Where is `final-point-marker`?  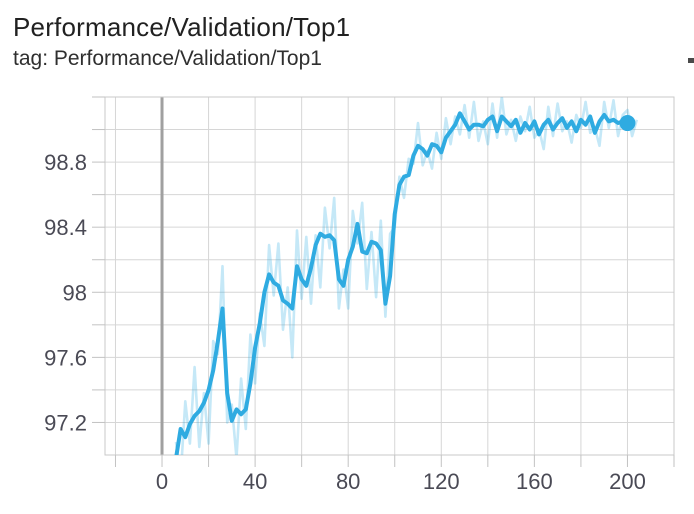 final-point-marker is located at coordinates (627, 123).